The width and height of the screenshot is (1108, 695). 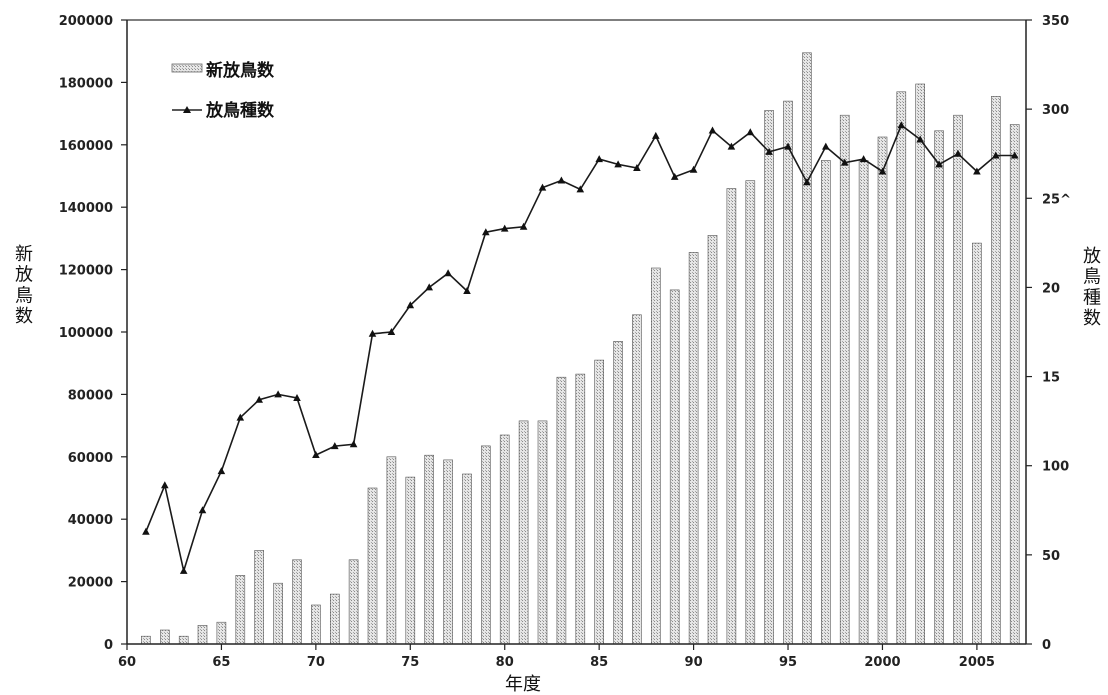 I want to click on bar-1972, so click(x=353, y=602).